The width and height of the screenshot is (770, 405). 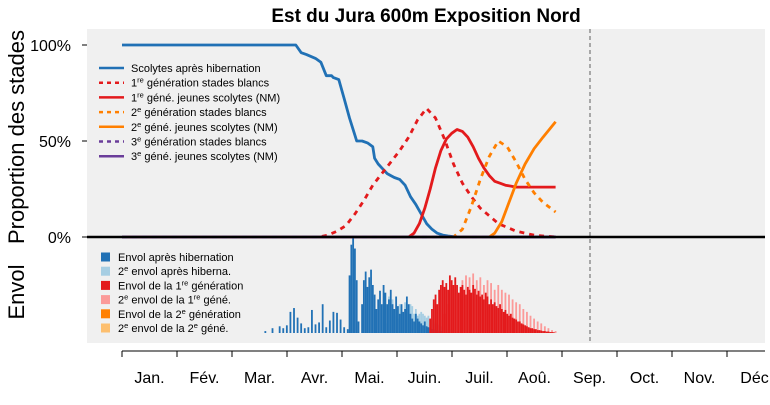 I want to click on legend-label: 2e envol de la 2e géné., so click(x=173, y=328).